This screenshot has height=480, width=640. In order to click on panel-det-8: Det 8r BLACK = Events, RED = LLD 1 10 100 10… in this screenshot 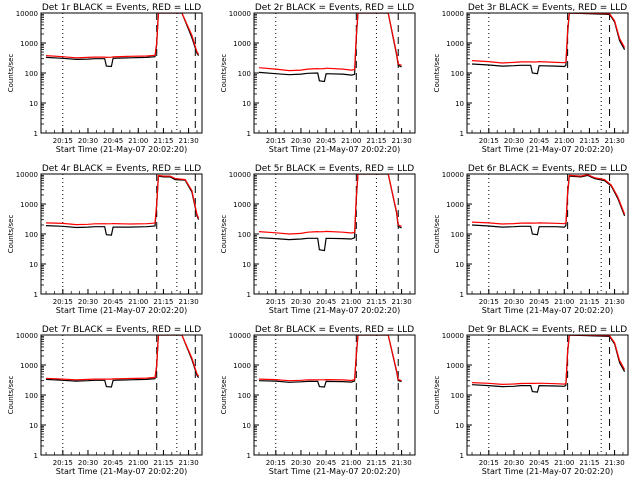, I will do `click(318, 400)`.